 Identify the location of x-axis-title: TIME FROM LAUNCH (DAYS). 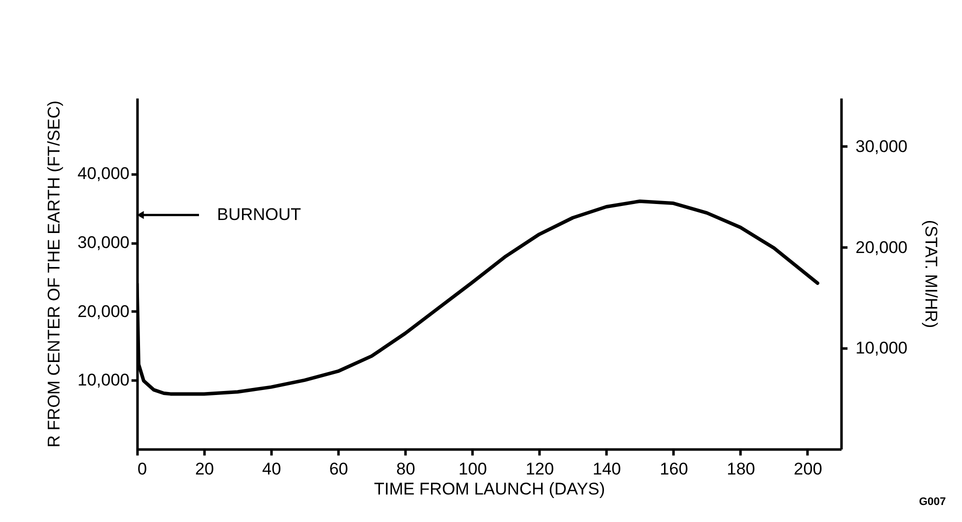
(490, 489).